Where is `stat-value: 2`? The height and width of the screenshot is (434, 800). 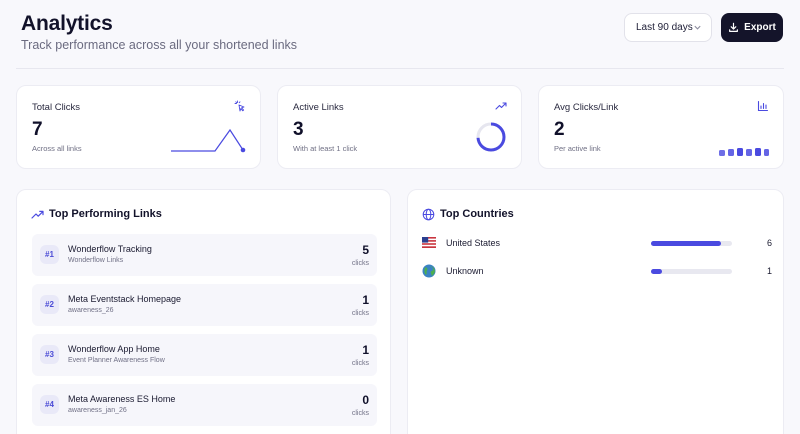 stat-value: 2 is located at coordinates (559, 129).